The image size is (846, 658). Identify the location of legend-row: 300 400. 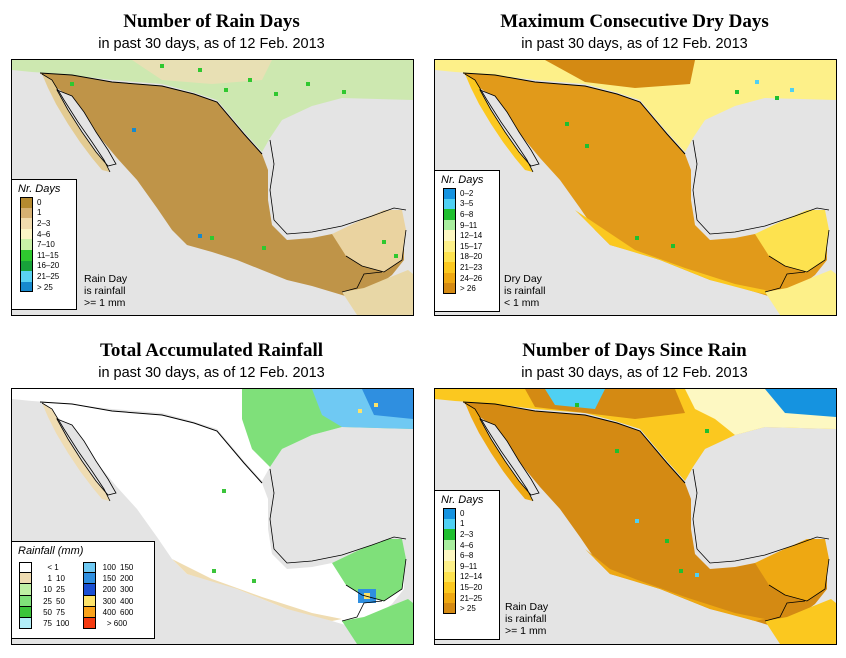
(112, 601).